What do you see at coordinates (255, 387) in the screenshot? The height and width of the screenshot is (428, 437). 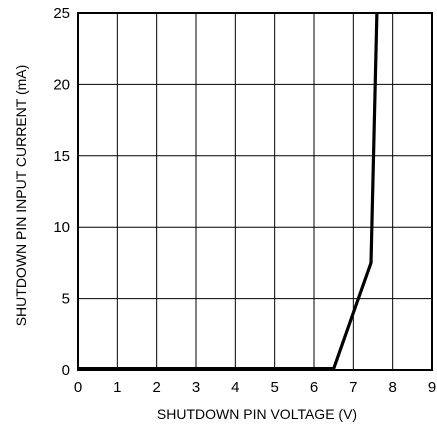 I see `x-tick-labels: 0 1 2 3 4 5 6 7 8 9` at bounding box center [255, 387].